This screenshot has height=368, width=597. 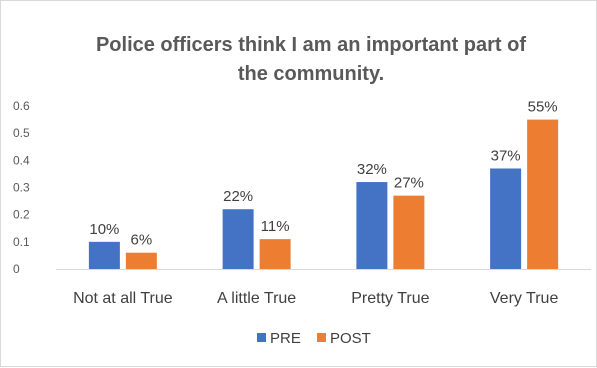 I want to click on x-tick-label: Not at all True, so click(x=123, y=298).